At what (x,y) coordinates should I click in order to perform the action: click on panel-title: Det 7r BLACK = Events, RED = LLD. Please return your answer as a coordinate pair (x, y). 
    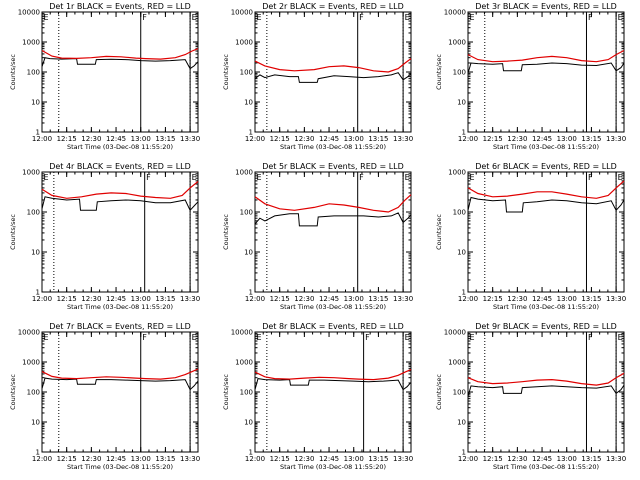
    Looking at the image, I should click on (120, 326).